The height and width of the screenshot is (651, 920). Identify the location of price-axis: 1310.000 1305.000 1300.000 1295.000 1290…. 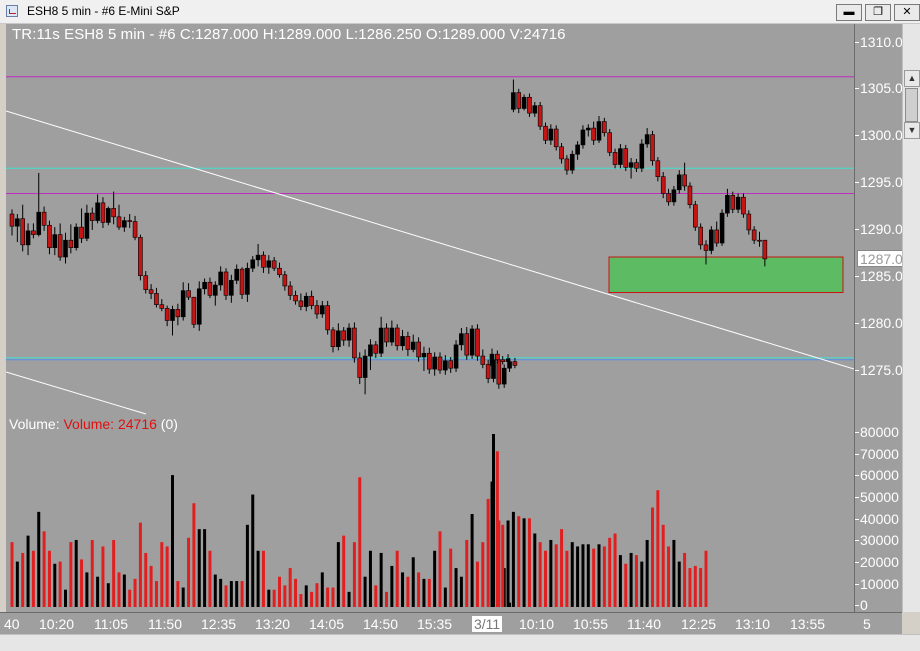
(887, 318).